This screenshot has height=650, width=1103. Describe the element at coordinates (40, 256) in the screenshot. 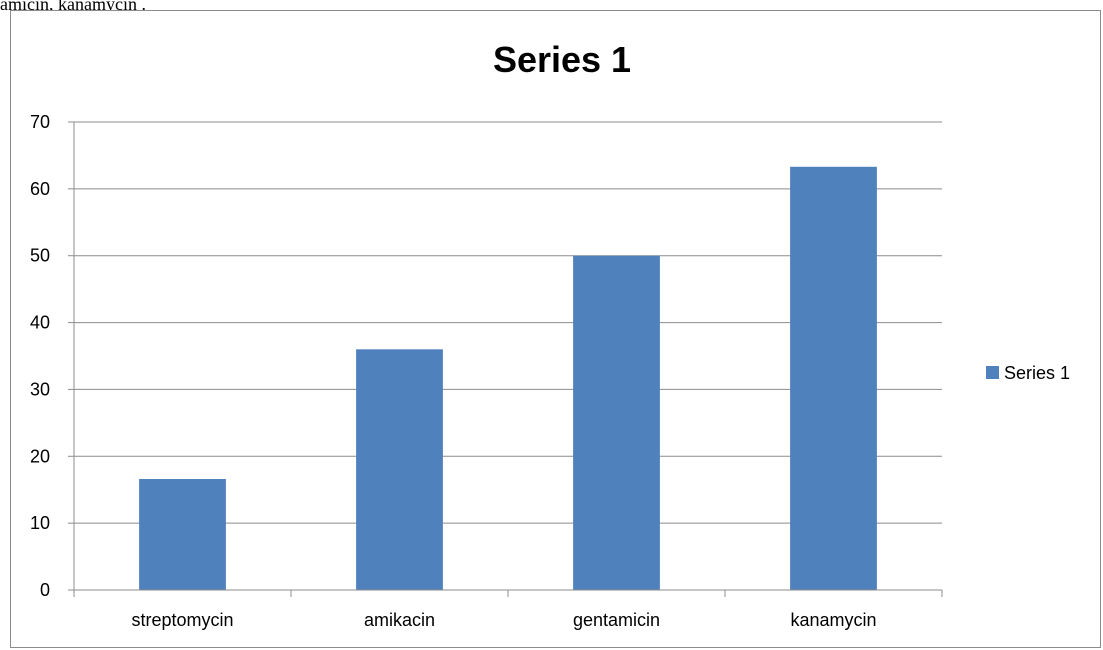

I see `y-tick-label: 50` at that location.